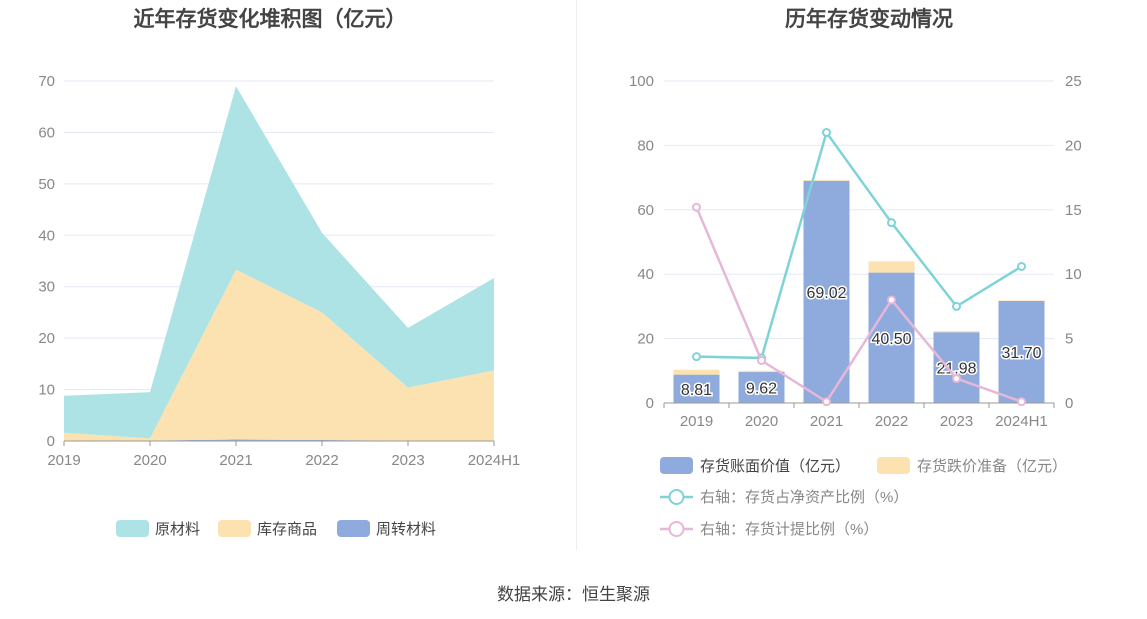 The width and height of the screenshot is (1147, 619). Describe the element at coordinates (645, 274) in the screenshot. I see `y-left-tick-label: 40` at that location.